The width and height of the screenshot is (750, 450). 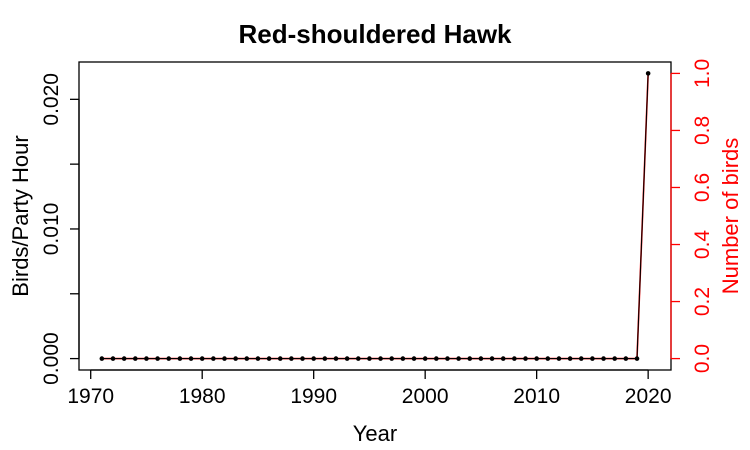 What do you see at coordinates (202, 396) in the screenshot?
I see `x-tick-label: 1980` at bounding box center [202, 396].